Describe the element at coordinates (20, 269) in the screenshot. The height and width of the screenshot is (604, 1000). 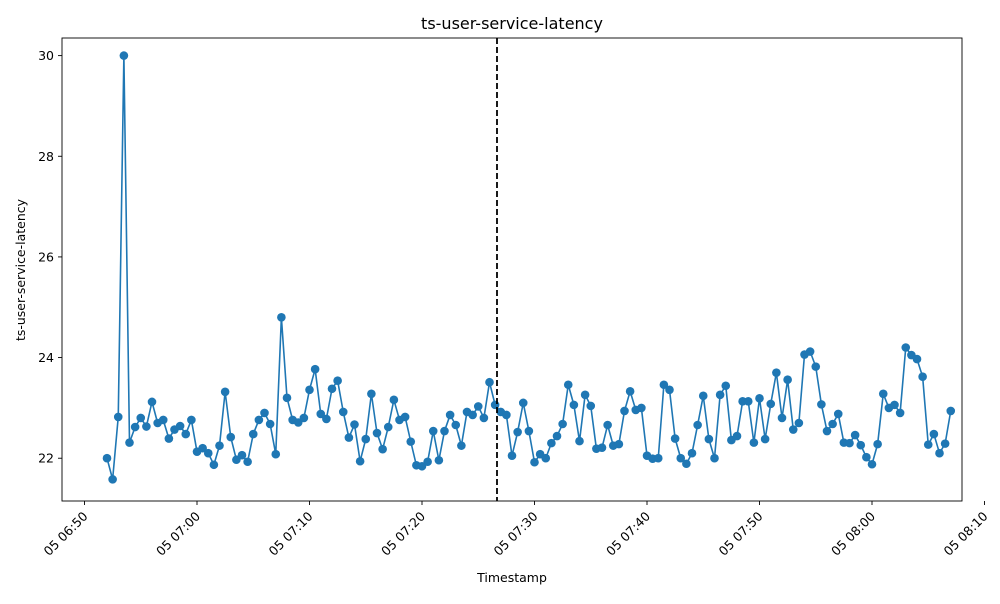
I see `y-axis-label: ts-user-service-latency` at that location.